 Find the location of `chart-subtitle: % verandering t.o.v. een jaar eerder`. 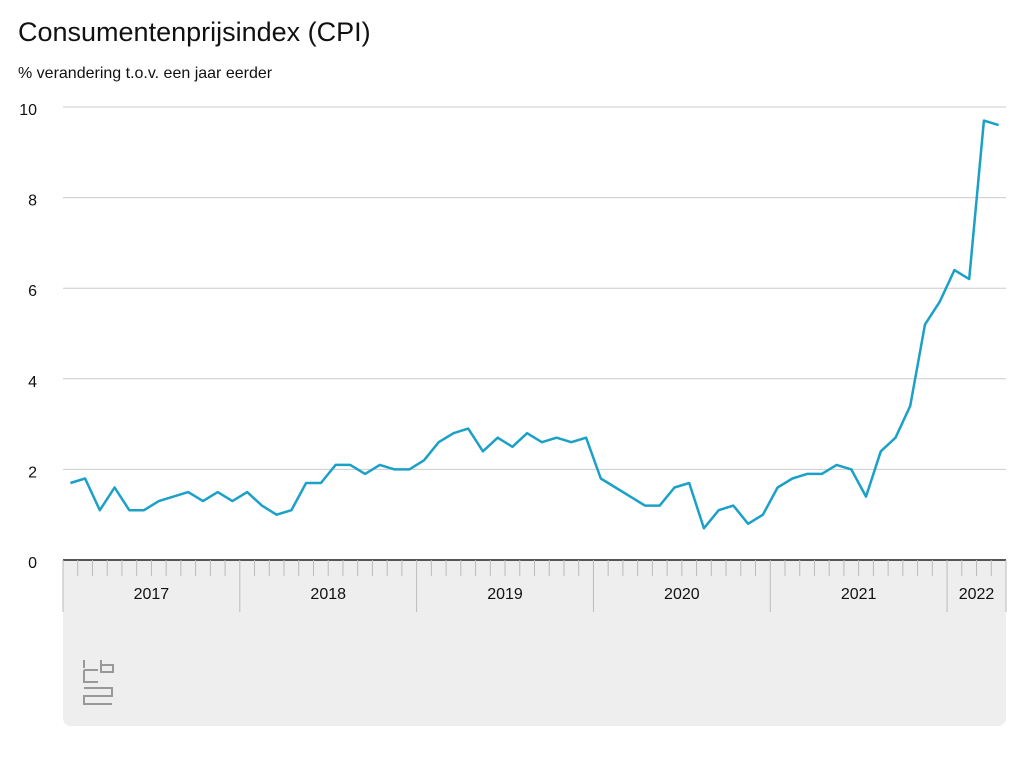

chart-subtitle: % verandering t.o.v. een jaar eerder is located at coordinates (145, 73).